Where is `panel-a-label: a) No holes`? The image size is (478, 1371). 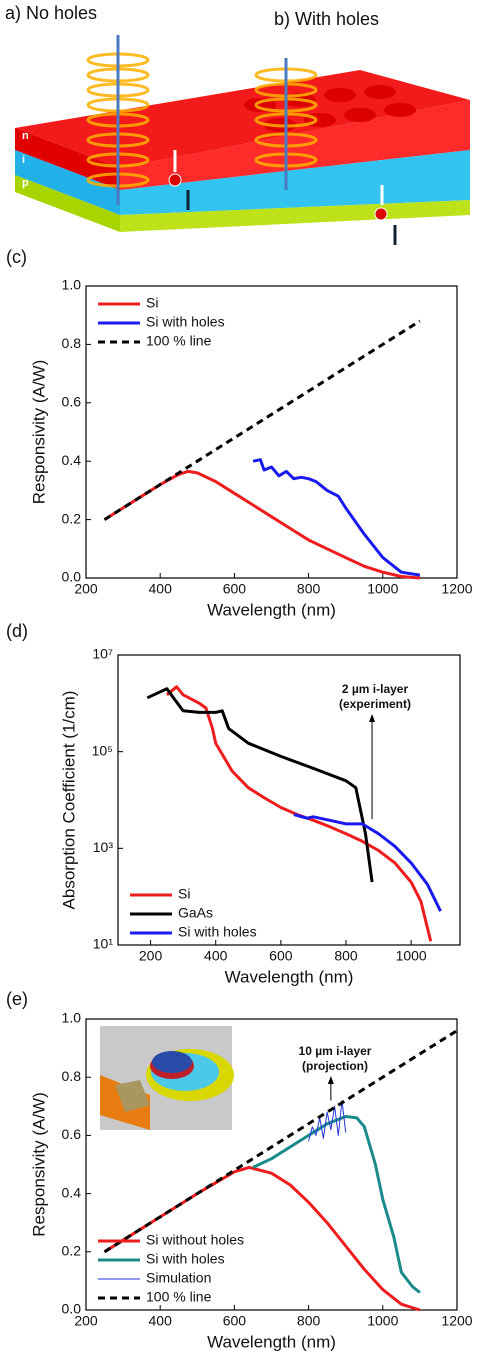 panel-a-label: a) No holes is located at coordinates (51, 13).